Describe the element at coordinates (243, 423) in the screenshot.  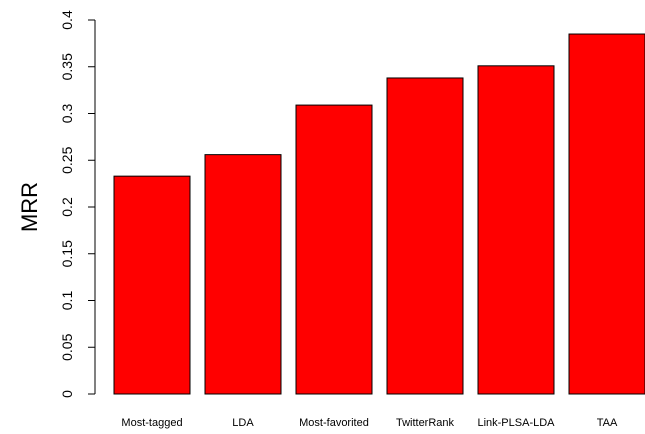
I see `x-category-label: LDA` at that location.